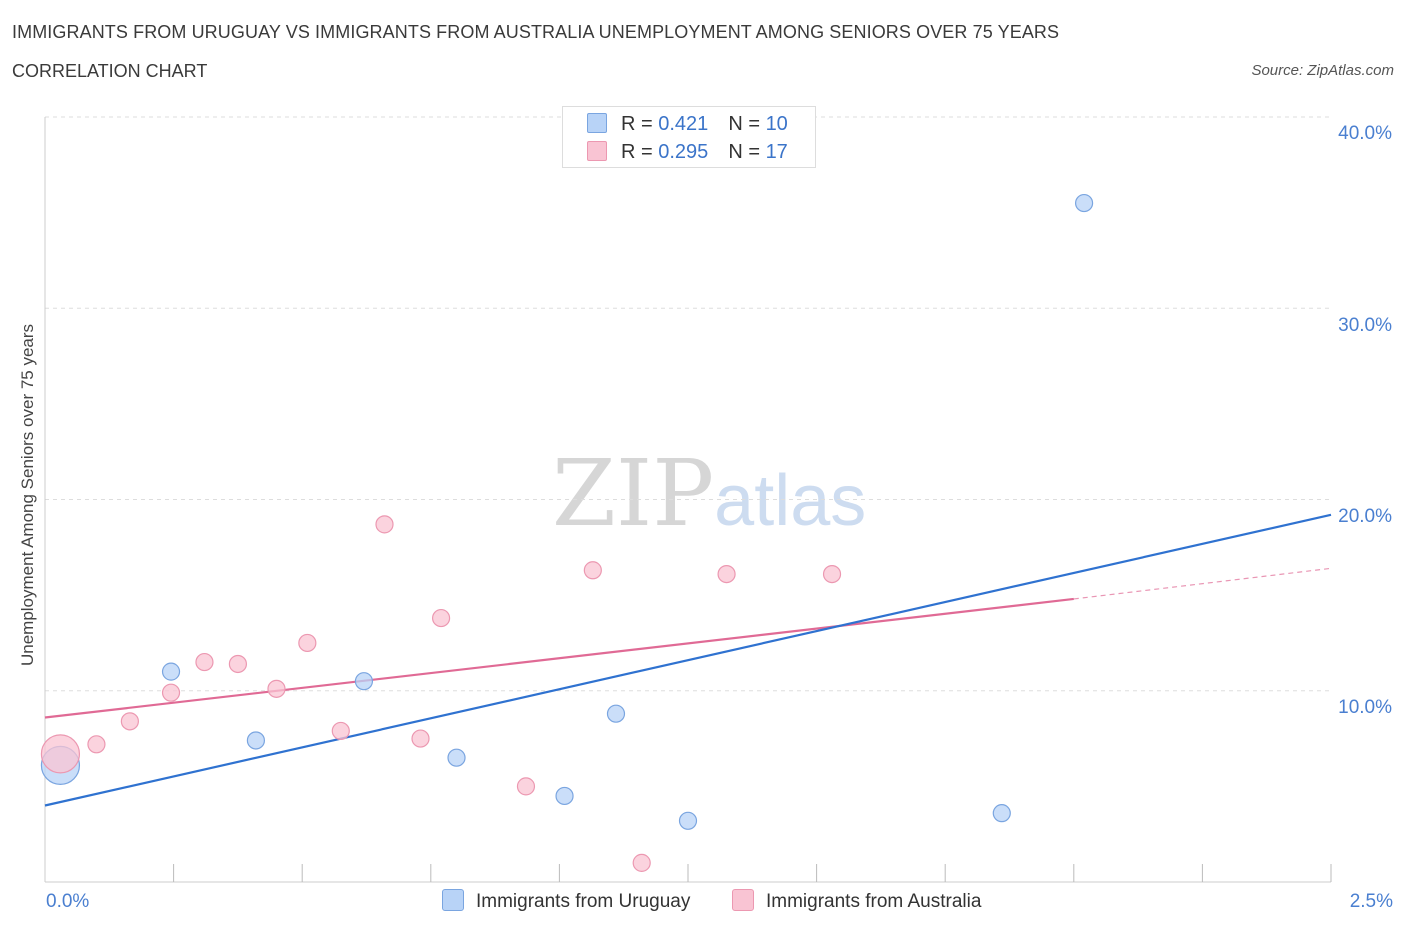 This screenshot has width=1406, height=930. Describe the element at coordinates (1365, 325) in the screenshot. I see `y-tick-label-30: 30.0%` at that location.